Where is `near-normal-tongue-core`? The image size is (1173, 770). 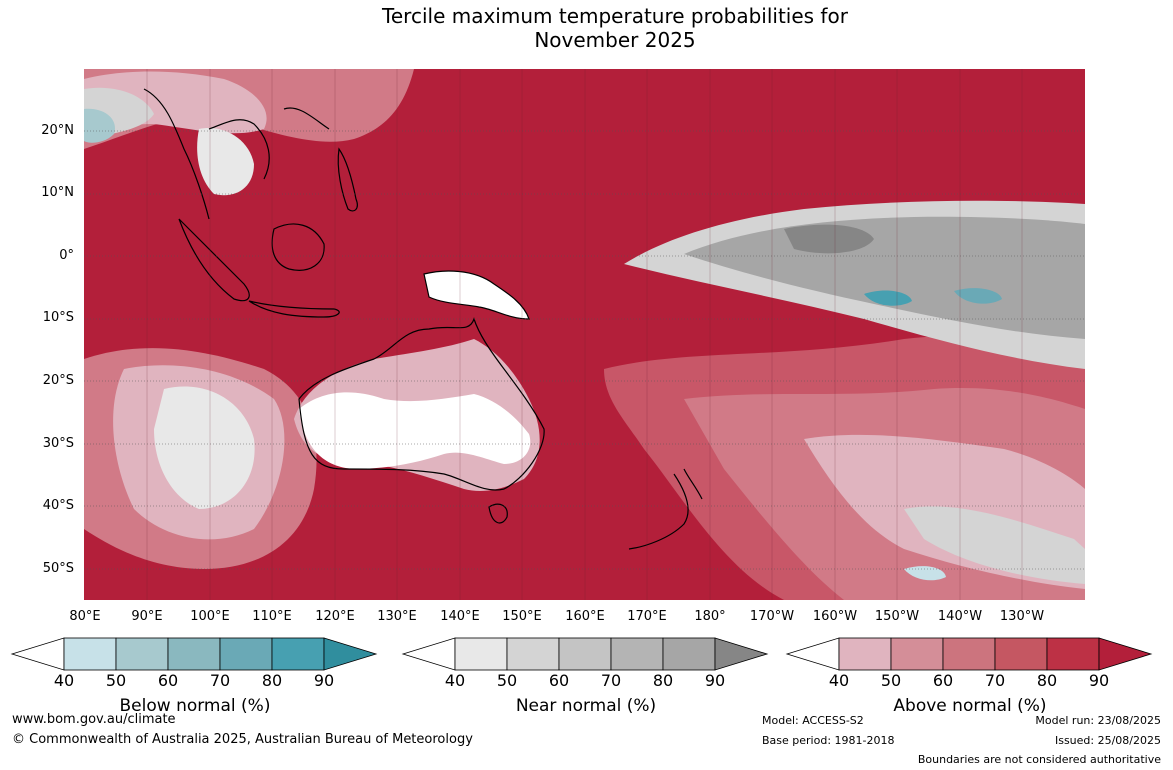 near-normal-tongue-core is located at coordinates (829, 239).